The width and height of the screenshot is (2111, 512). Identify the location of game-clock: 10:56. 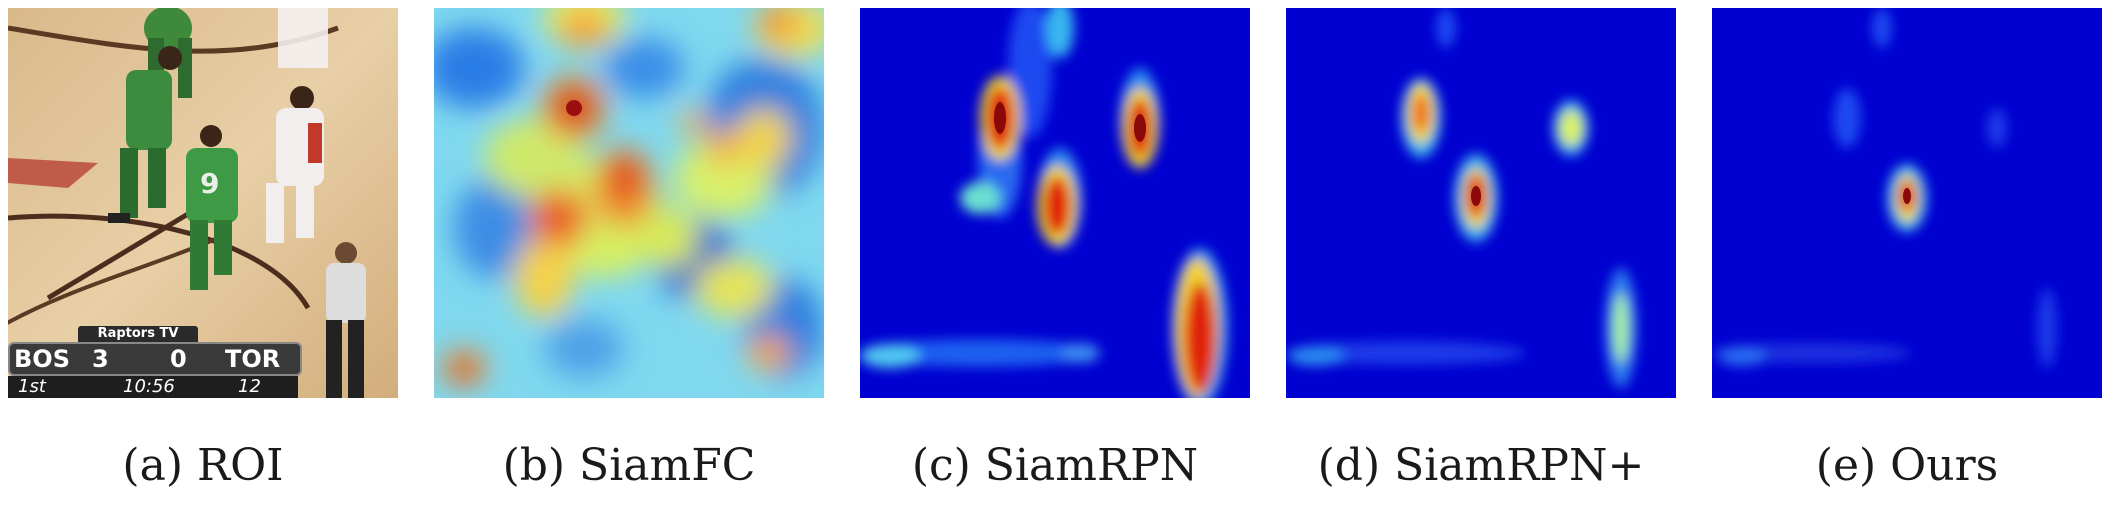
(149, 386).